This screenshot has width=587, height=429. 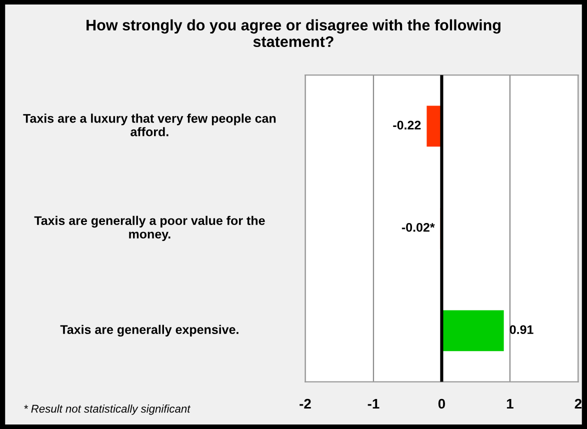 What do you see at coordinates (293, 33) in the screenshot?
I see `chart-title: How strongly do you agree or disagree with the following statement?` at bounding box center [293, 33].